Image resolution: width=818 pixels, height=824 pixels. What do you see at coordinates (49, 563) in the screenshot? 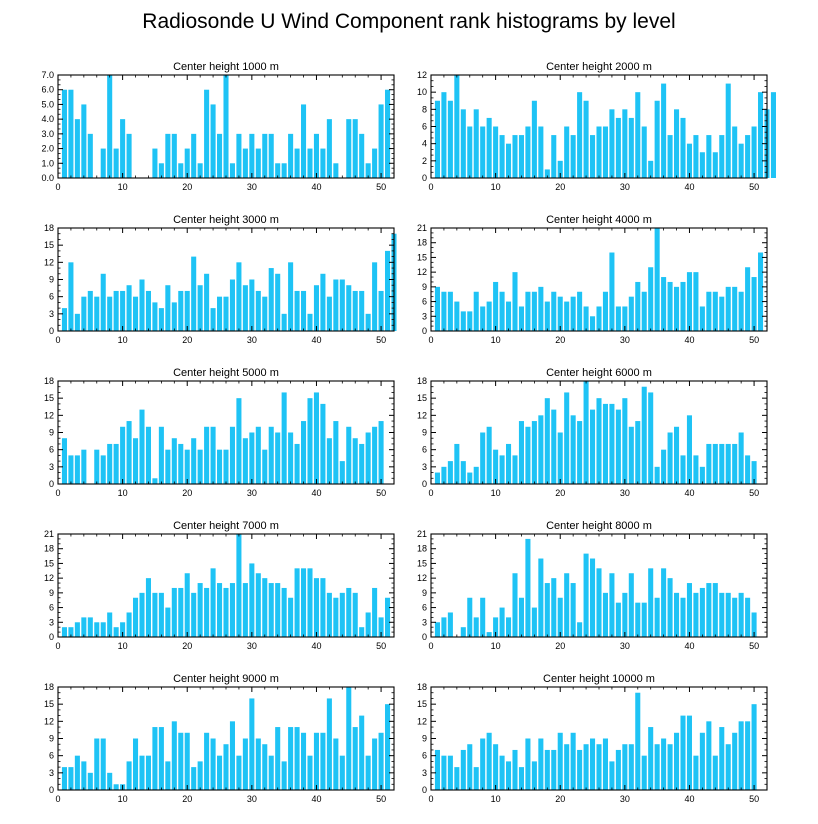
I see `y-tick-label: 15` at bounding box center [49, 563].